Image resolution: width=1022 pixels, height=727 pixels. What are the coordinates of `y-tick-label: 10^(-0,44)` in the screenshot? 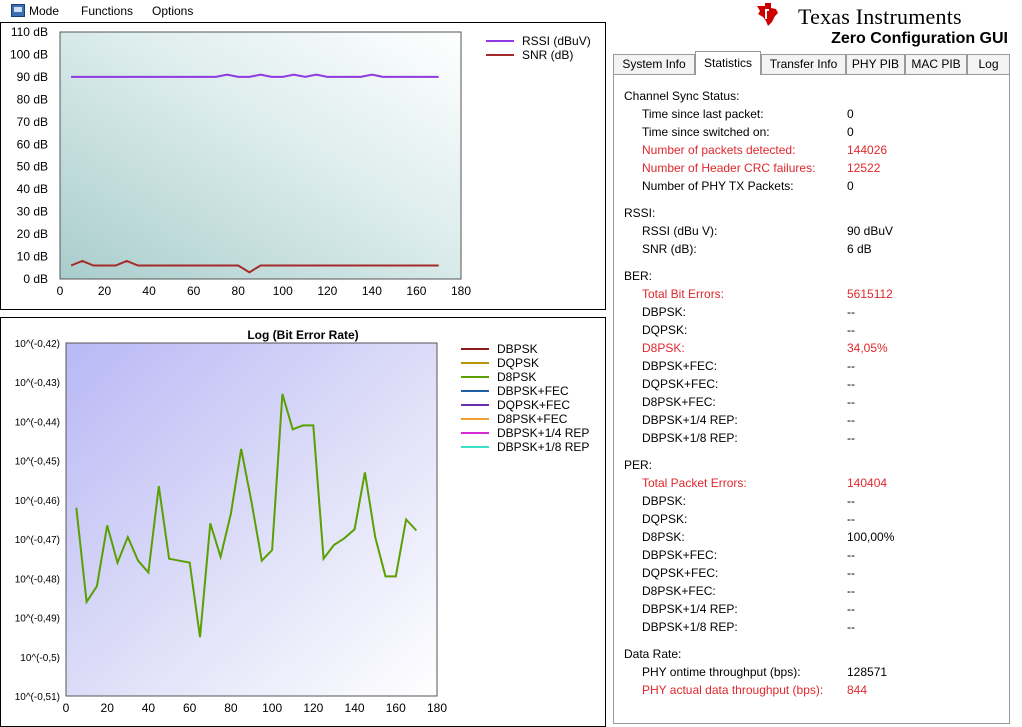 It's located at (37, 422).